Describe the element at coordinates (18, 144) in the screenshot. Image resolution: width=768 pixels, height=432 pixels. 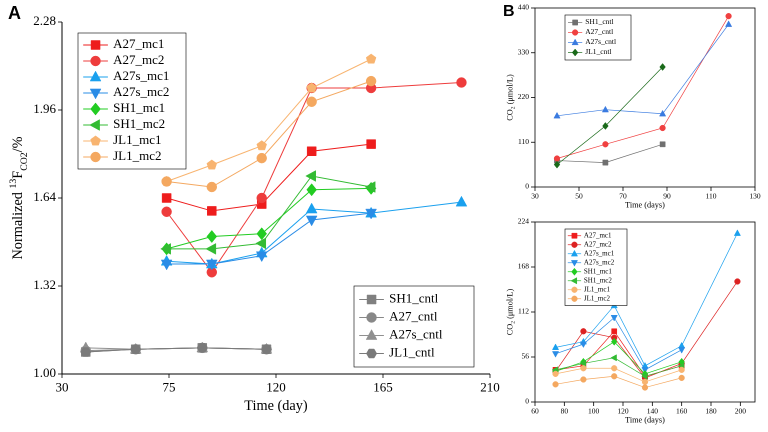
I see `y-axis-label-part: /%` at that location.